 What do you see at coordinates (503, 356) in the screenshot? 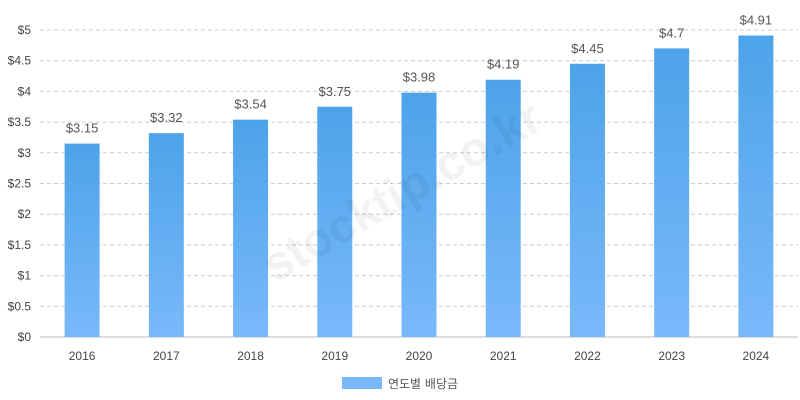
I see `x-tick-label: 2021` at bounding box center [503, 356].